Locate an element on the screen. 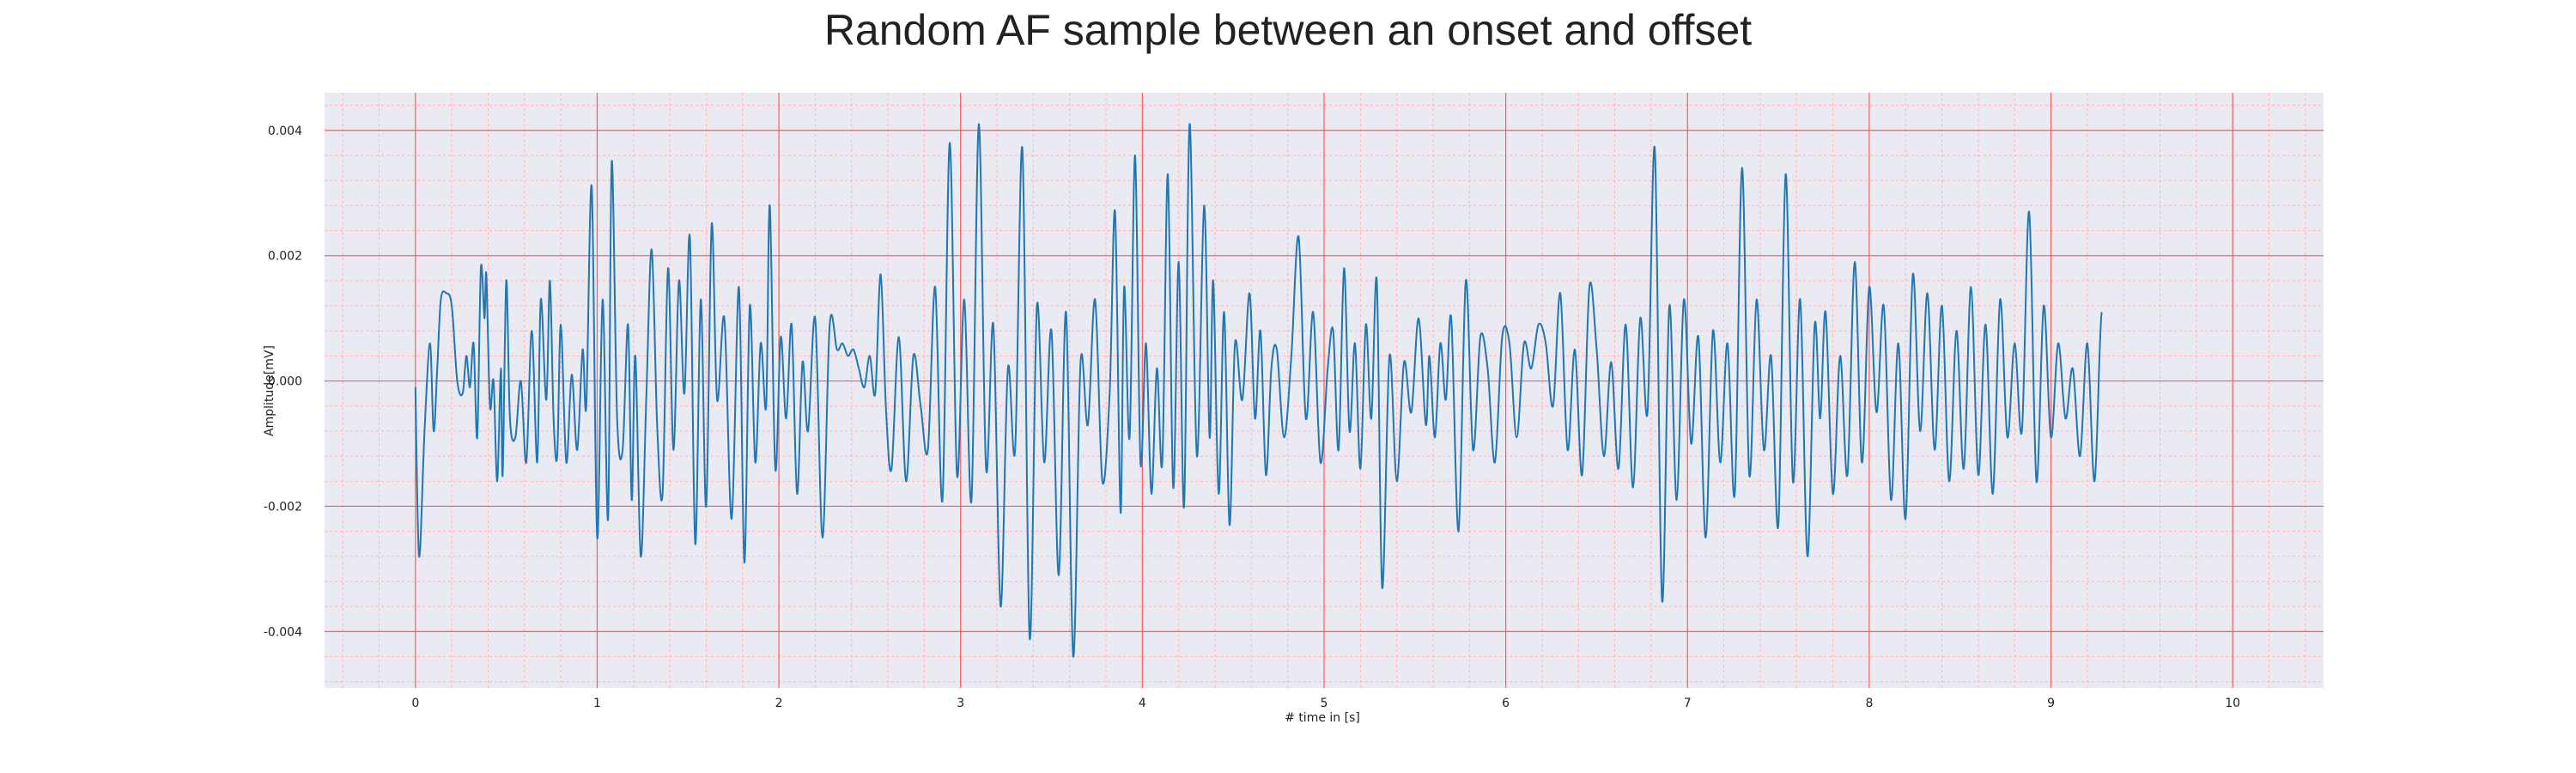  x-tick-label: 7 is located at coordinates (1688, 703).